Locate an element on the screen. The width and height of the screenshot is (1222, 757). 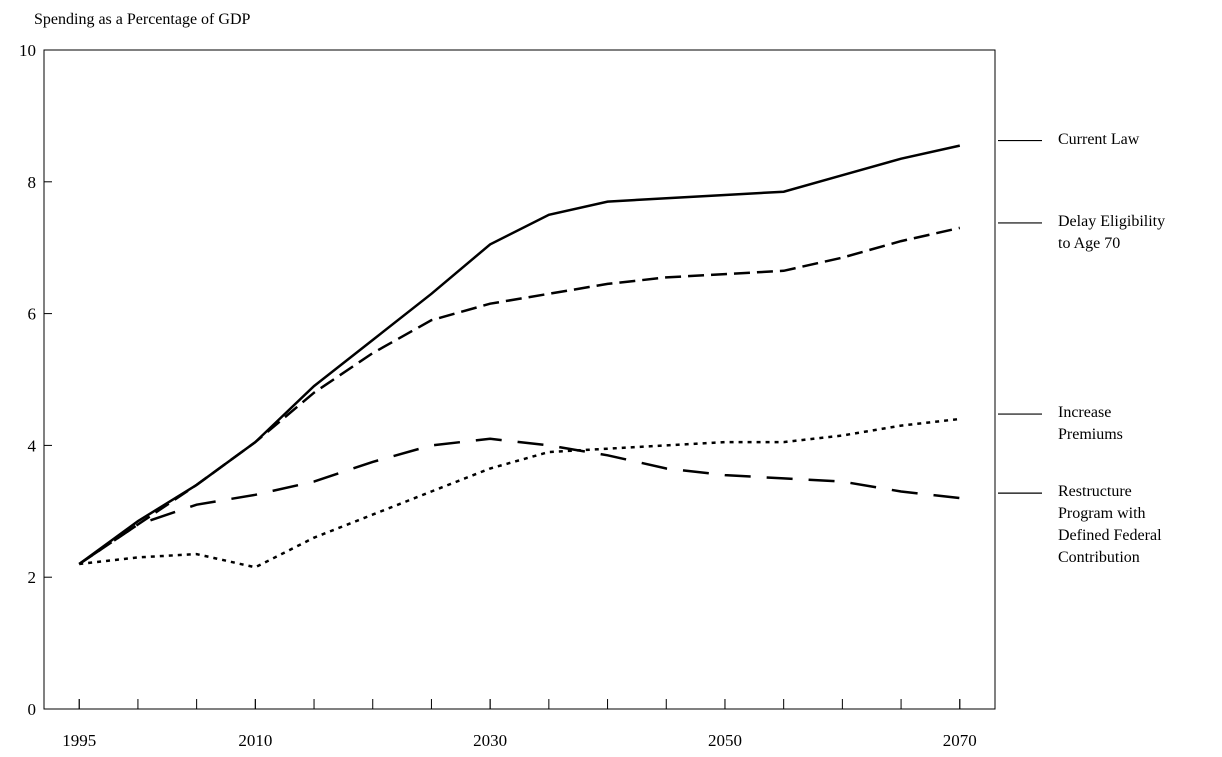
x-tick-label: 1995 is located at coordinates (79, 740).